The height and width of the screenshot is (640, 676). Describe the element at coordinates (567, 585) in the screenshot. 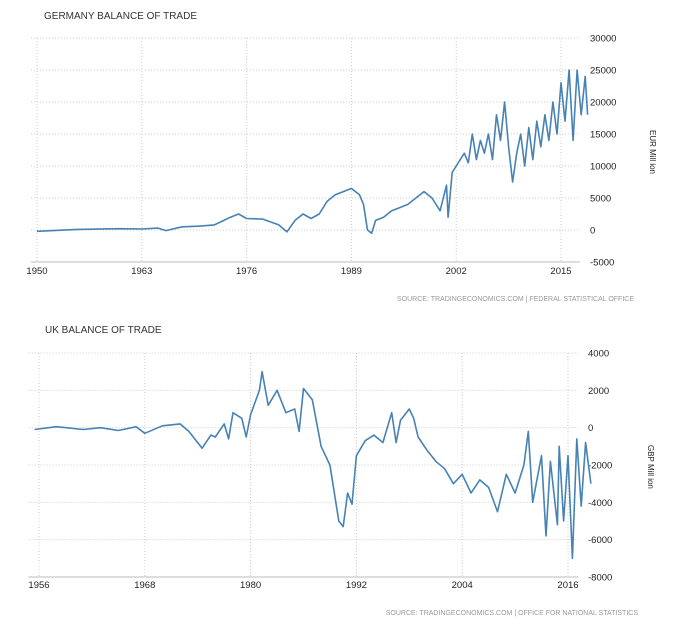

I see `x-tick-label: 2016` at that location.